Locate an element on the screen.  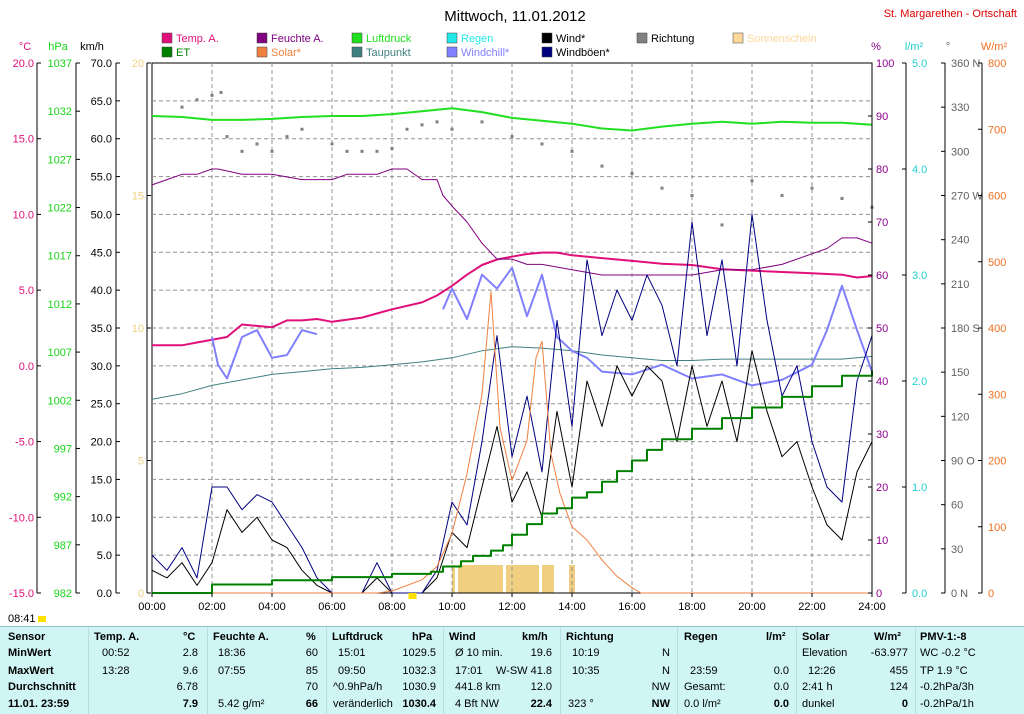
series-line-luftdruck is located at coordinates (512, 119).